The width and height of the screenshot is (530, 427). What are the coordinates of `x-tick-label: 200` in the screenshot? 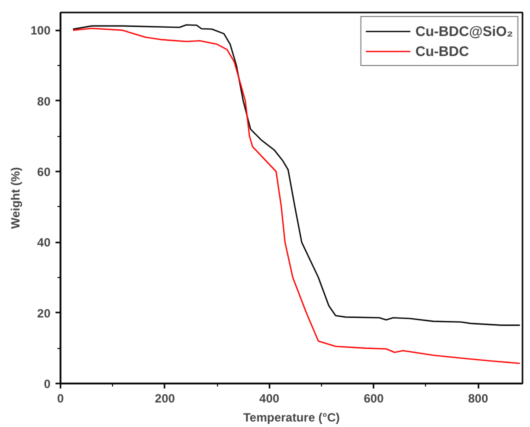 It's located at (165, 399).